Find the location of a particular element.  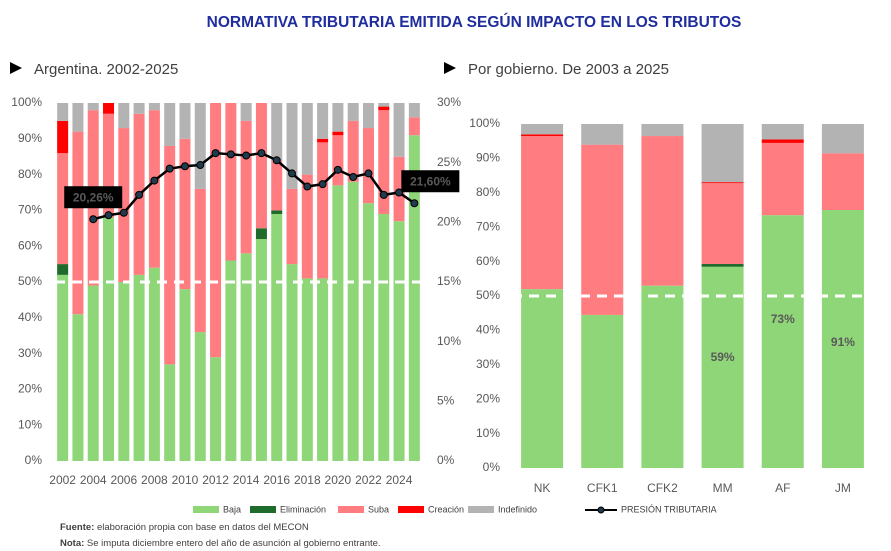

y-tick-label: 100% is located at coordinates (26, 102).